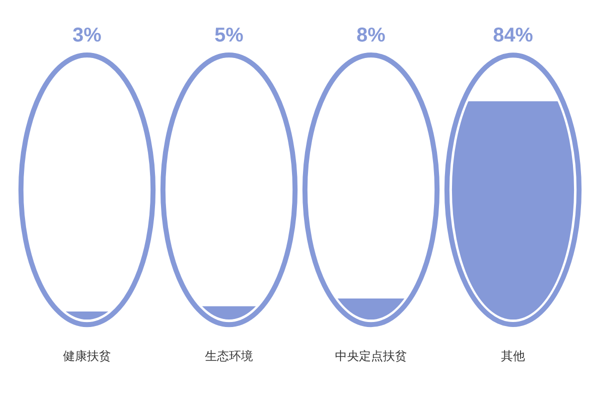  Describe the element at coordinates (87, 35) in the screenshot. I see `data-label: 3%` at that location.